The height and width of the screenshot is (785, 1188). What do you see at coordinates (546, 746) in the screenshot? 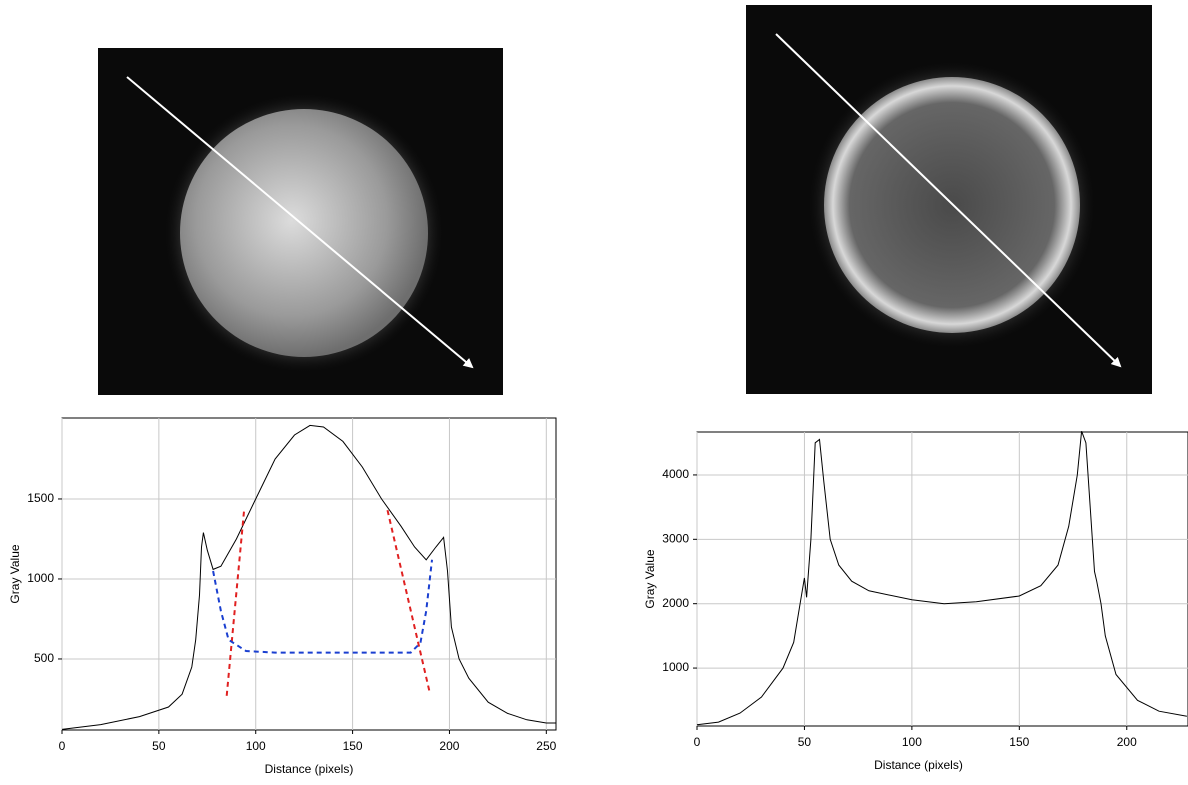
I see `x-tick-label: 250` at bounding box center [546, 746].